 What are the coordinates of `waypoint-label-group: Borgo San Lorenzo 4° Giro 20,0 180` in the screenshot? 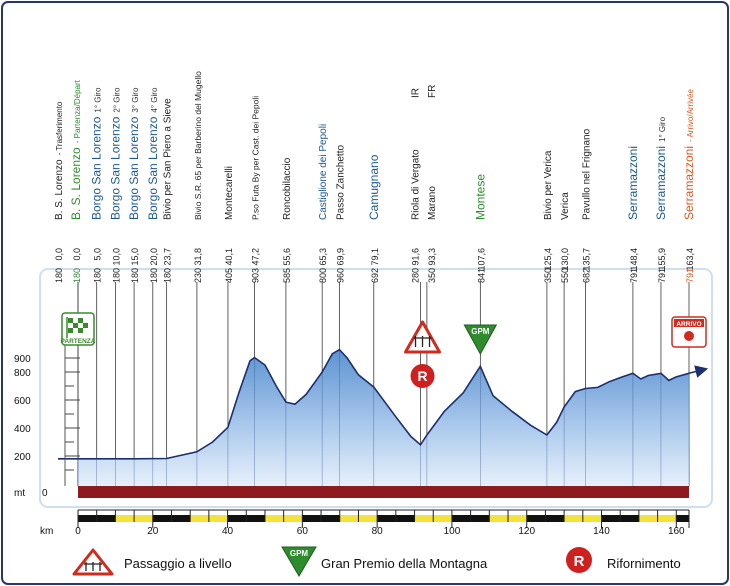 It's located at (153, 185).